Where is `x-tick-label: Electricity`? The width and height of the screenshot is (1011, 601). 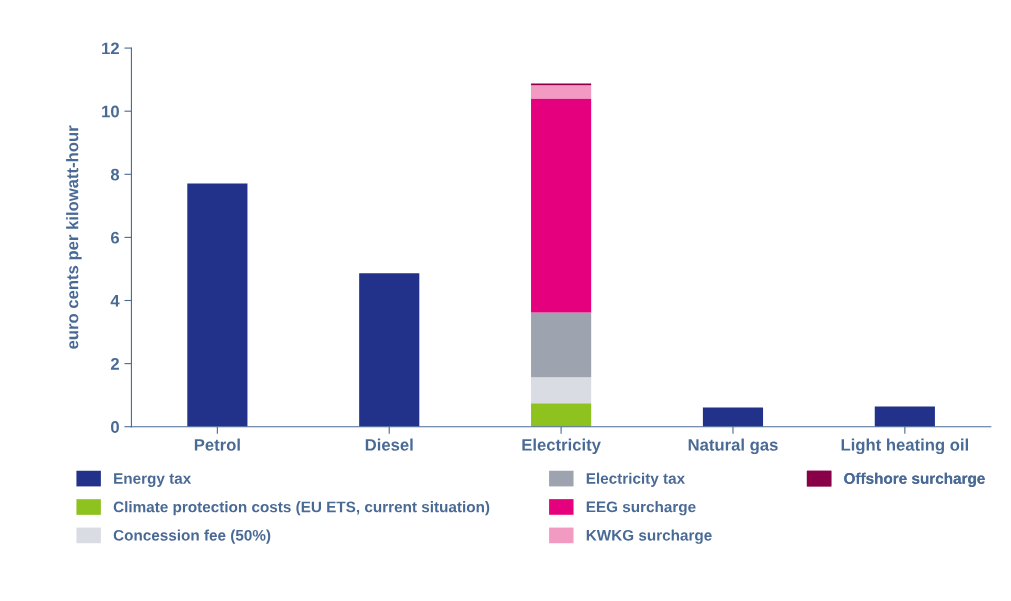 x-tick-label: Electricity is located at coordinates (561, 446).